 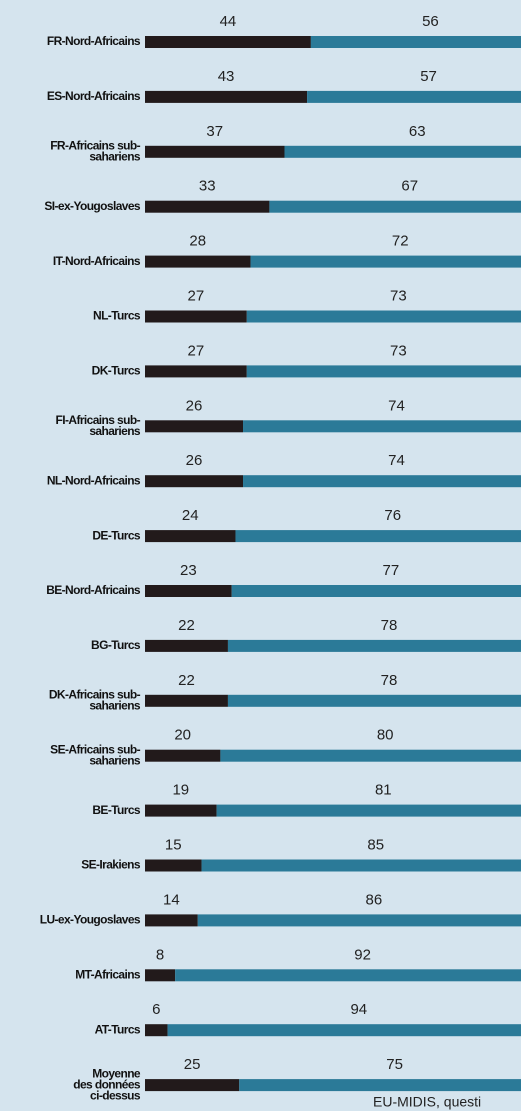 What do you see at coordinates (94, 96) in the screenshot?
I see `category-label: ES-Nord-Africains` at bounding box center [94, 96].